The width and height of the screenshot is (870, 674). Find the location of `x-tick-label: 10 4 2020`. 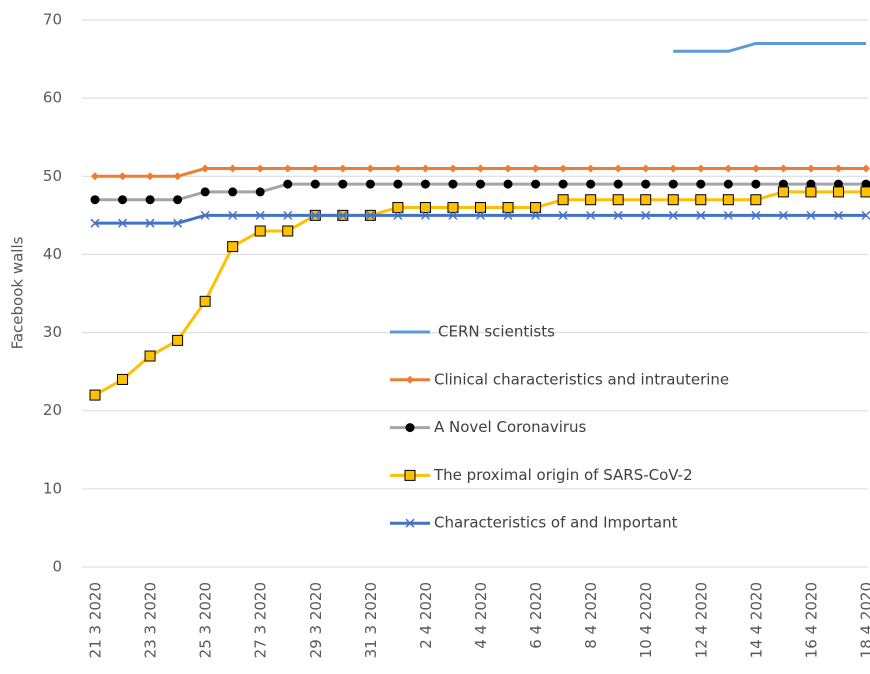

x-tick-label: 10 4 2020 is located at coordinates (646, 620).